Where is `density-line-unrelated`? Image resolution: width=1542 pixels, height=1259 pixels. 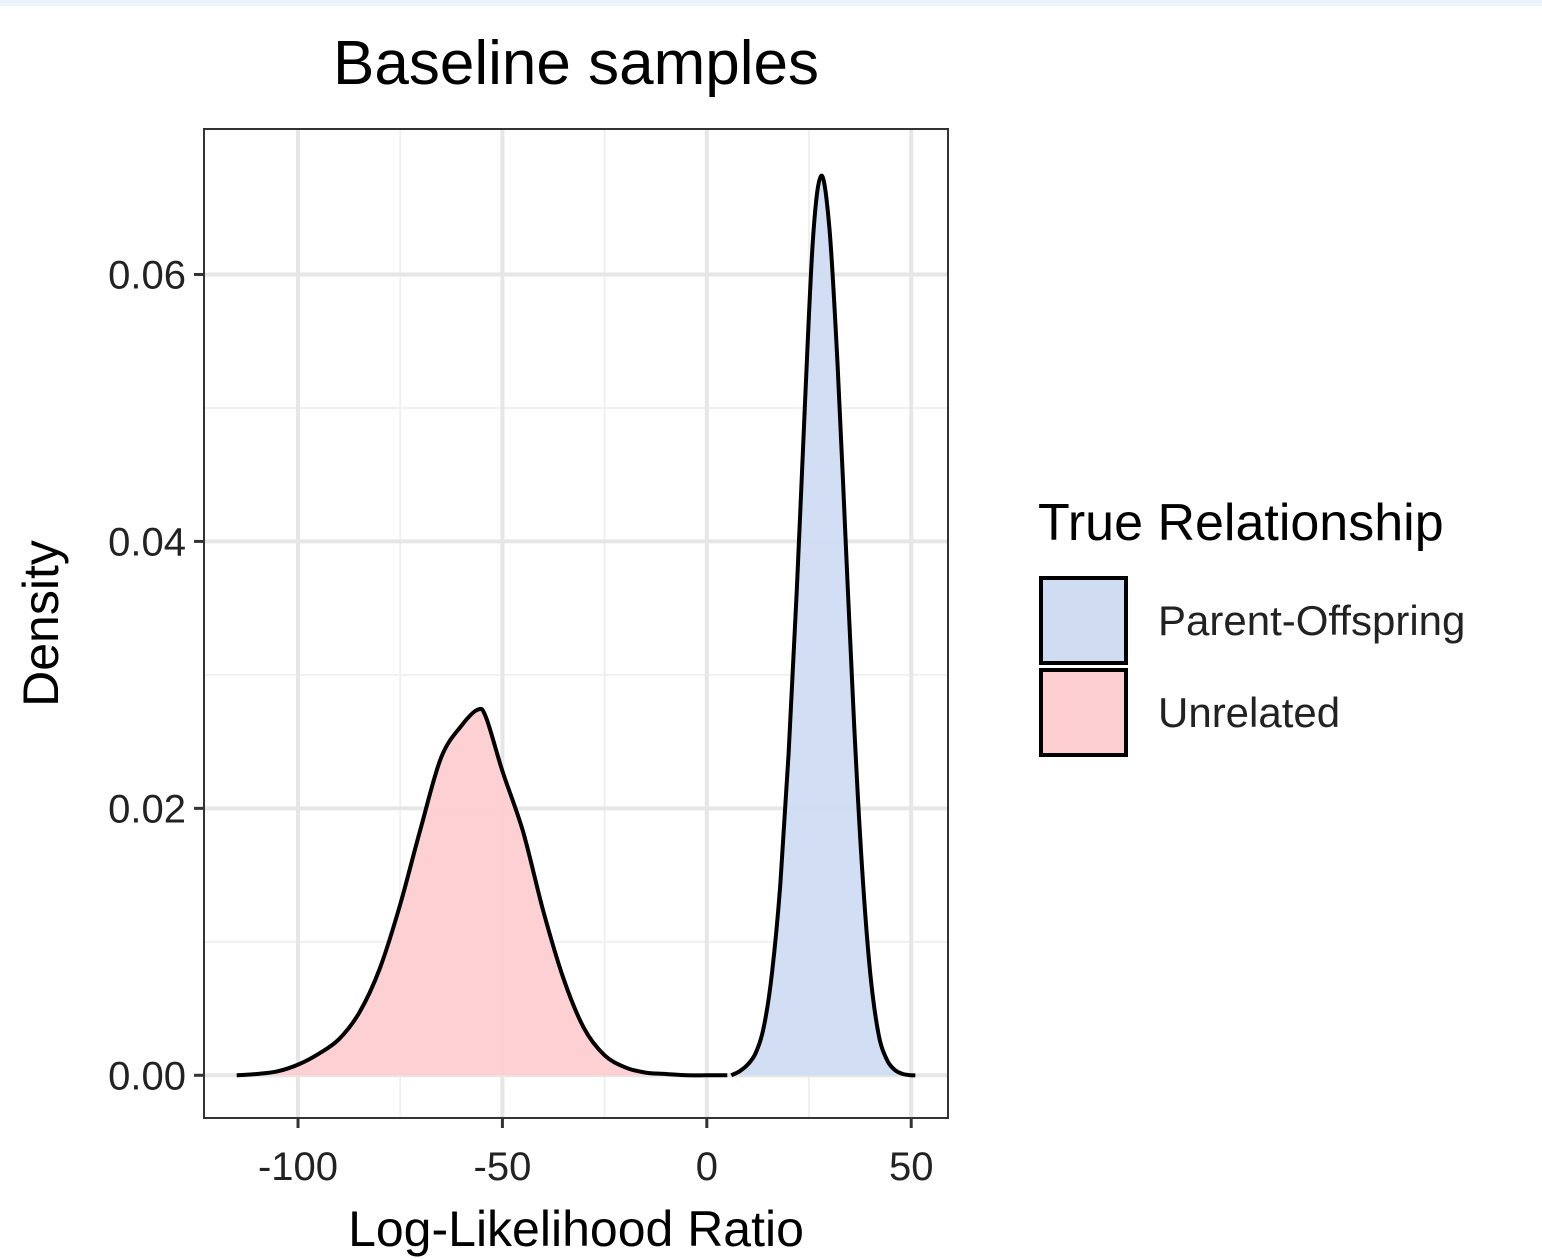
density-line-unrelated is located at coordinates (482, 892).